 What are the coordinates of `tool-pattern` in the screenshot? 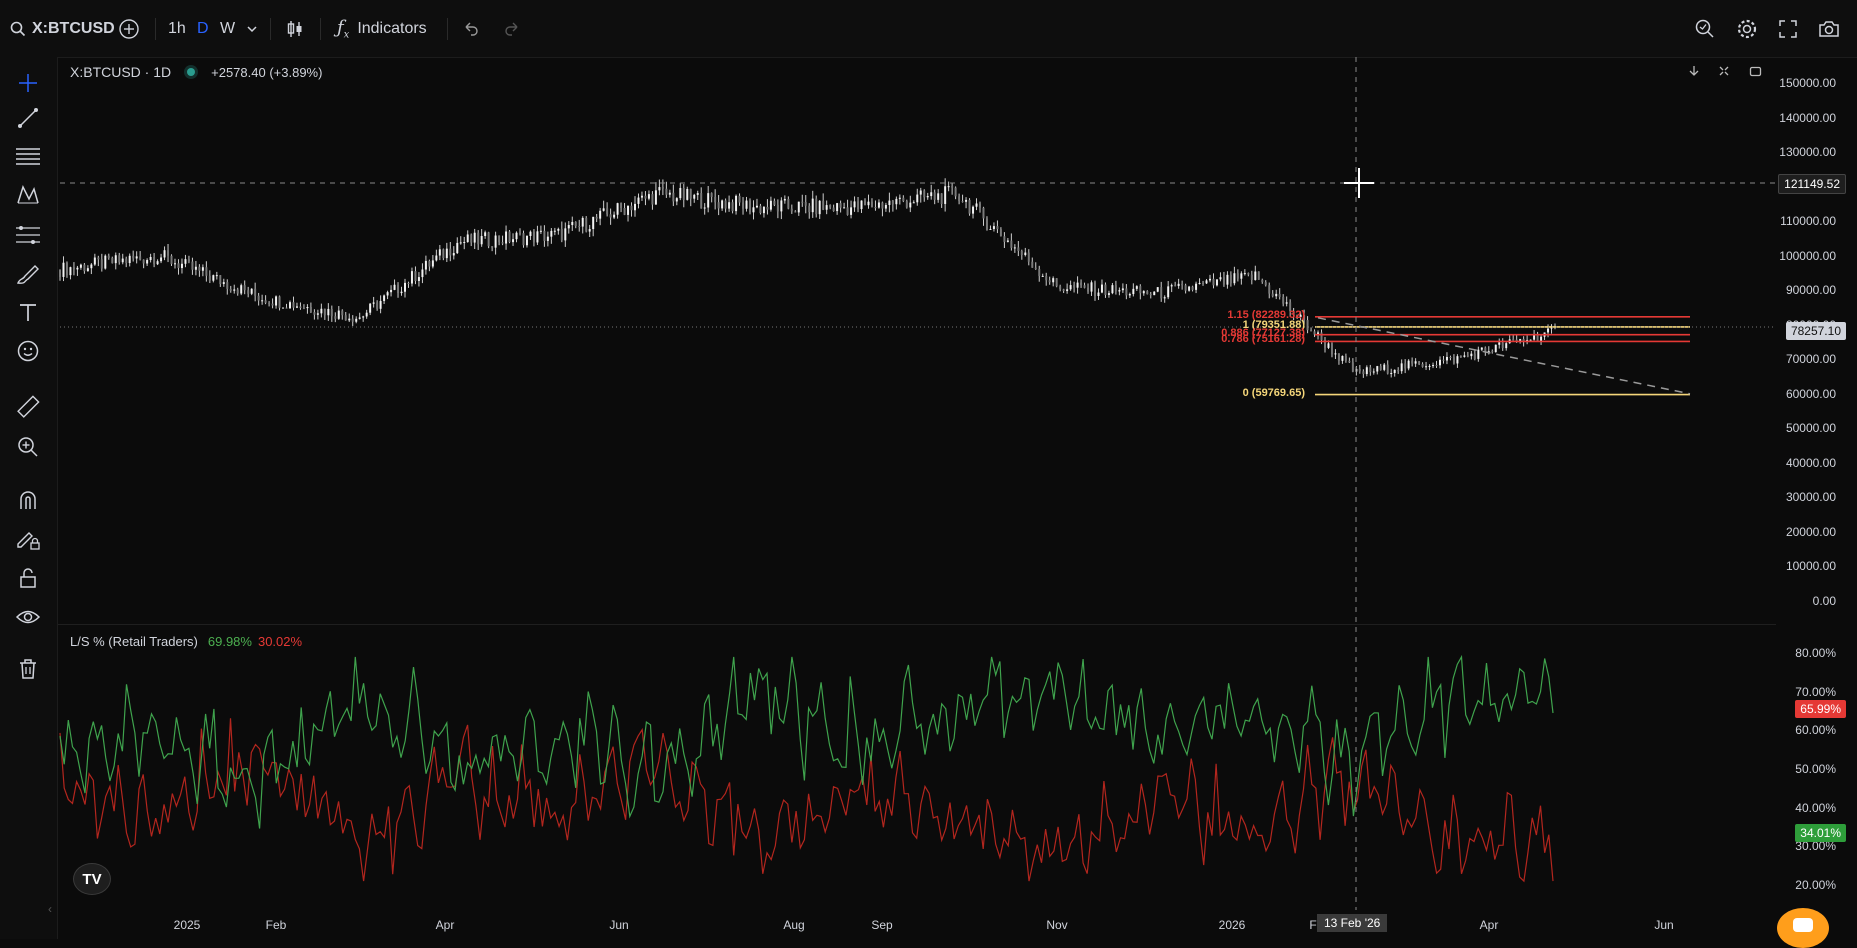 It's located at (28, 195).